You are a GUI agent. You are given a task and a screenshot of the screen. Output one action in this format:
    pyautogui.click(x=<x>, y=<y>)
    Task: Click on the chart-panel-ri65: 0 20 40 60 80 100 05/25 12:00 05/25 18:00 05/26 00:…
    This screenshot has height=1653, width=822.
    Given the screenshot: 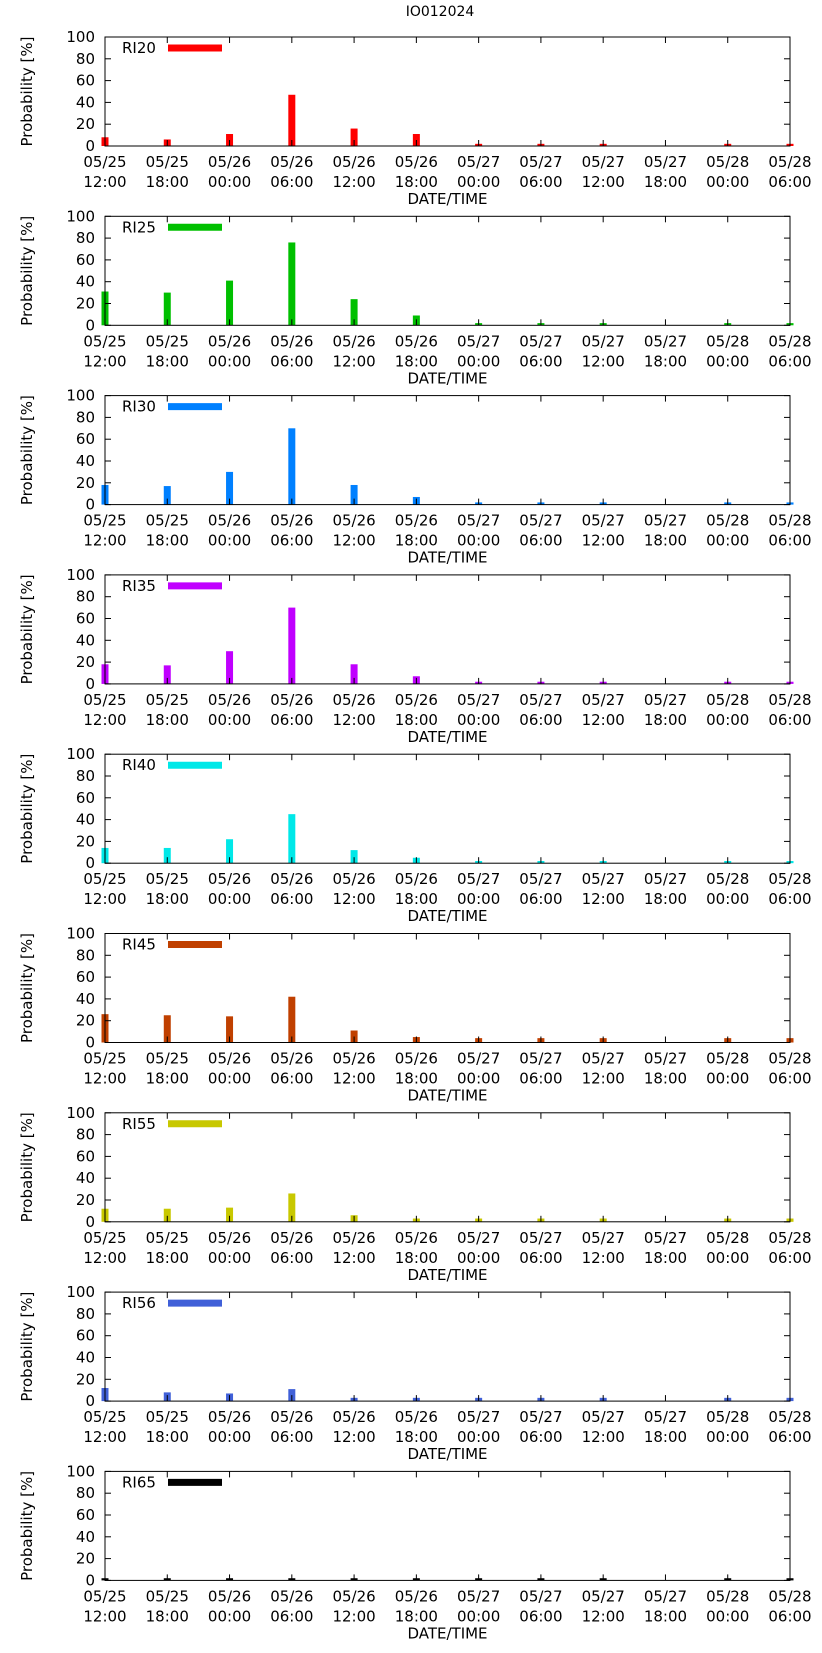 What is the action you would take?
    pyautogui.click(x=415, y=1552)
    